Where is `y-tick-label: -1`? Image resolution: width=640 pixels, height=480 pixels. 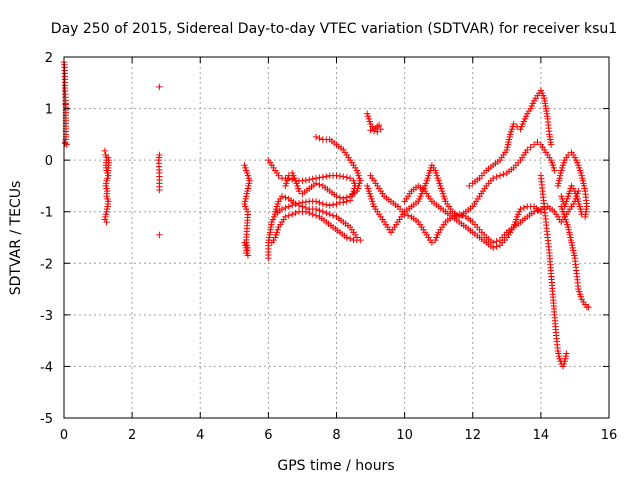
y-tick-label: -1 is located at coordinates (46, 213).